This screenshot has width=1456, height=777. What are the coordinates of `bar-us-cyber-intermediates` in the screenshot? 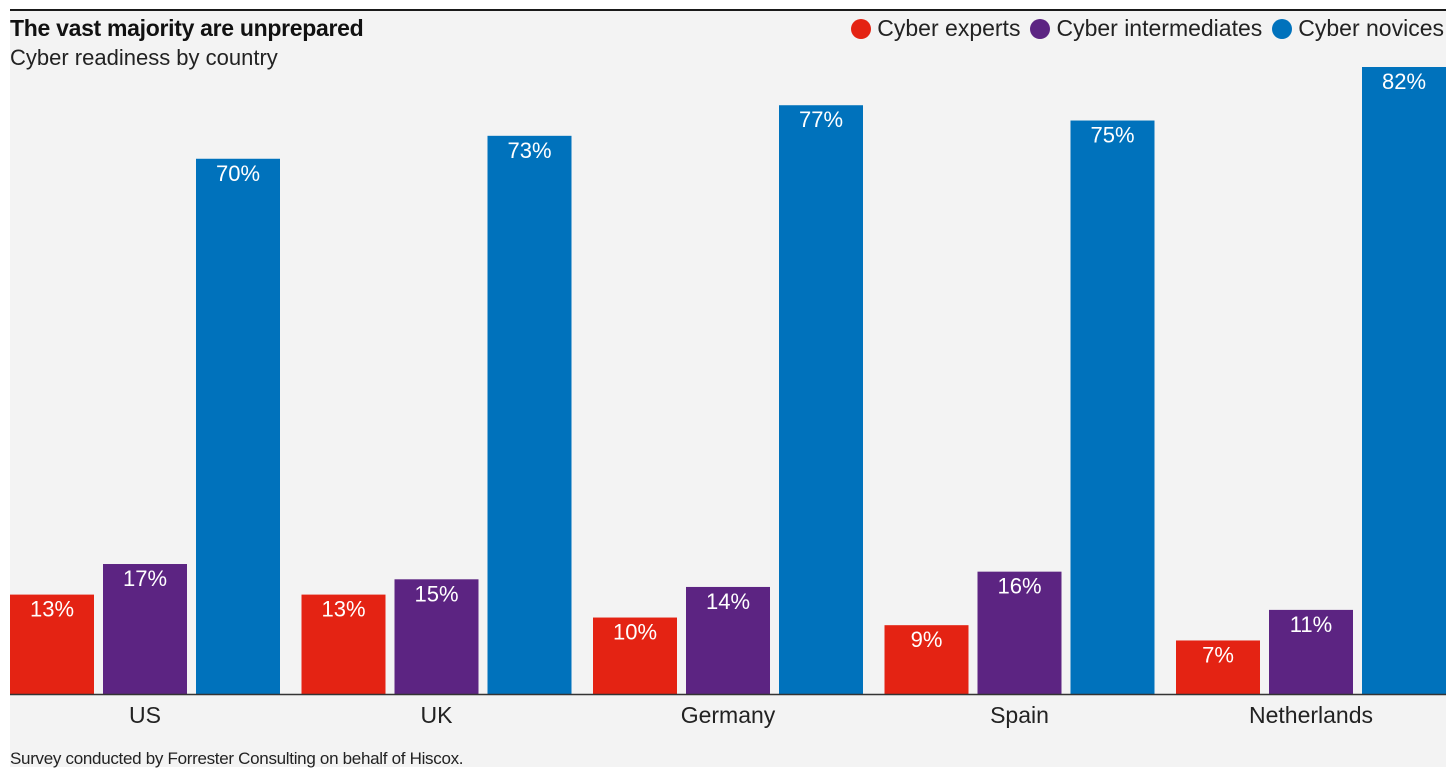 It's located at (145, 629).